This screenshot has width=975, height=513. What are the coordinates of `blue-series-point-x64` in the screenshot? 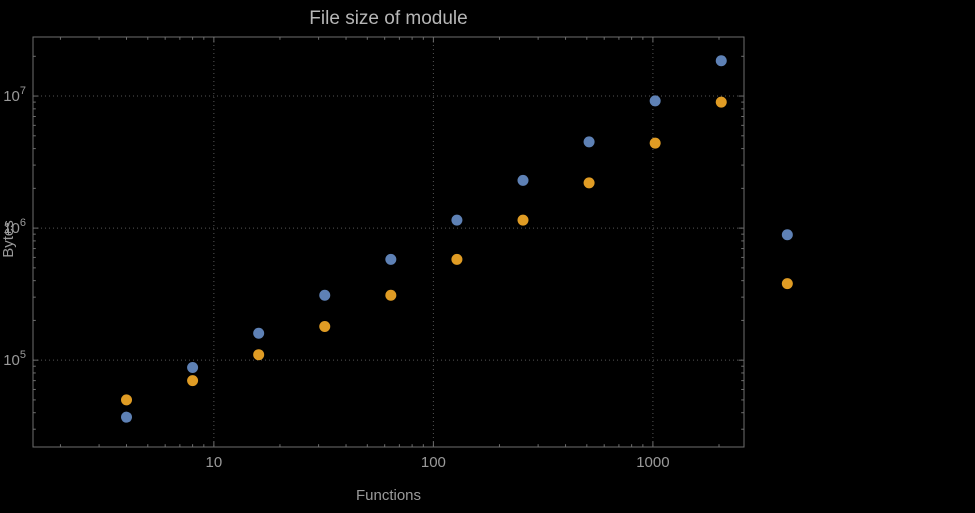 It's located at (391, 259).